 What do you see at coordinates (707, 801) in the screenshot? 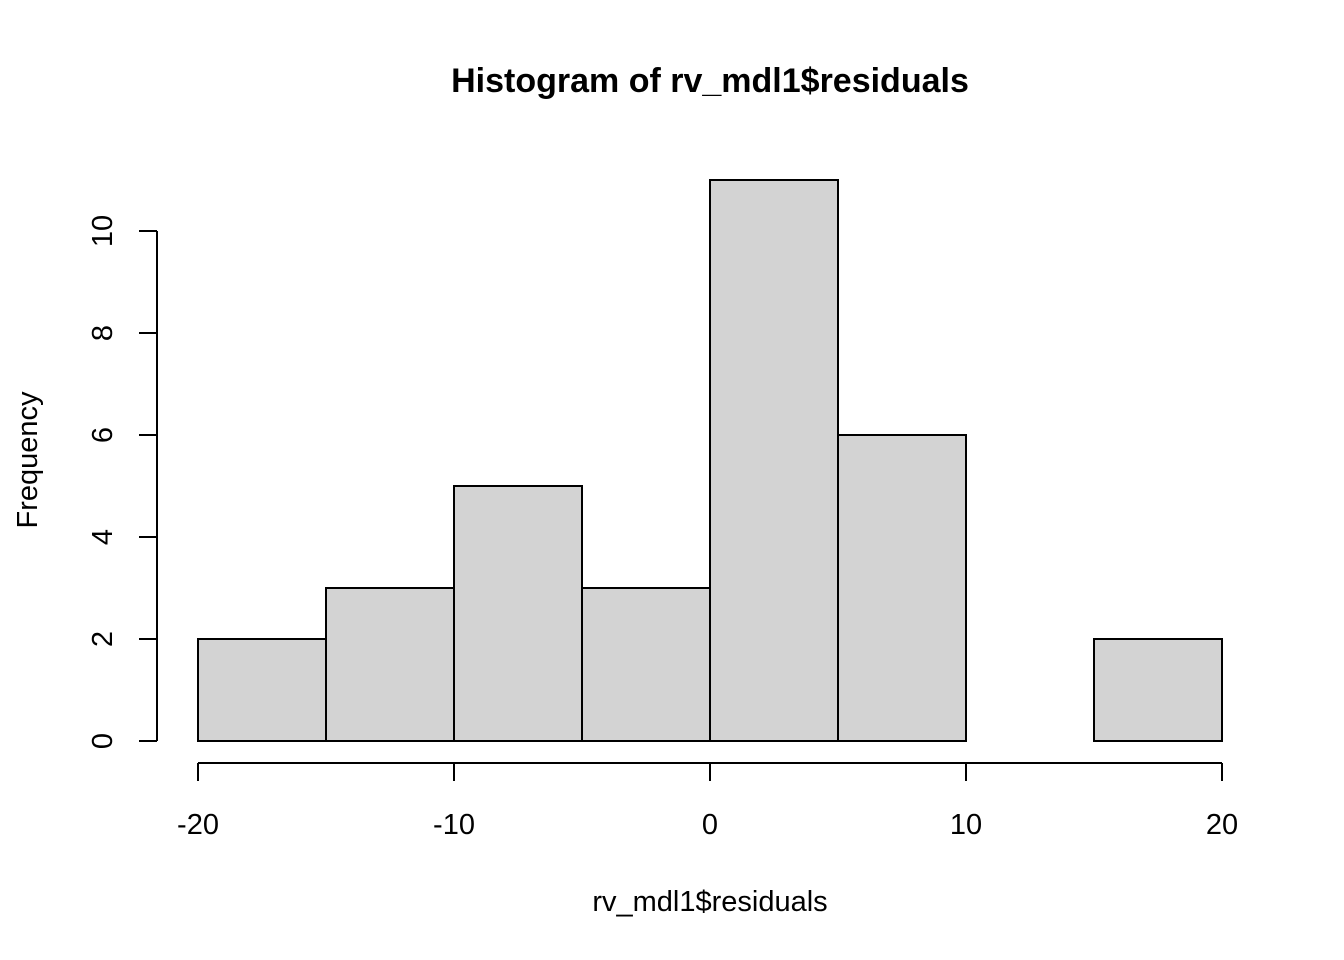
I see `x-axis: -20 -10 0 10 20` at bounding box center [707, 801].